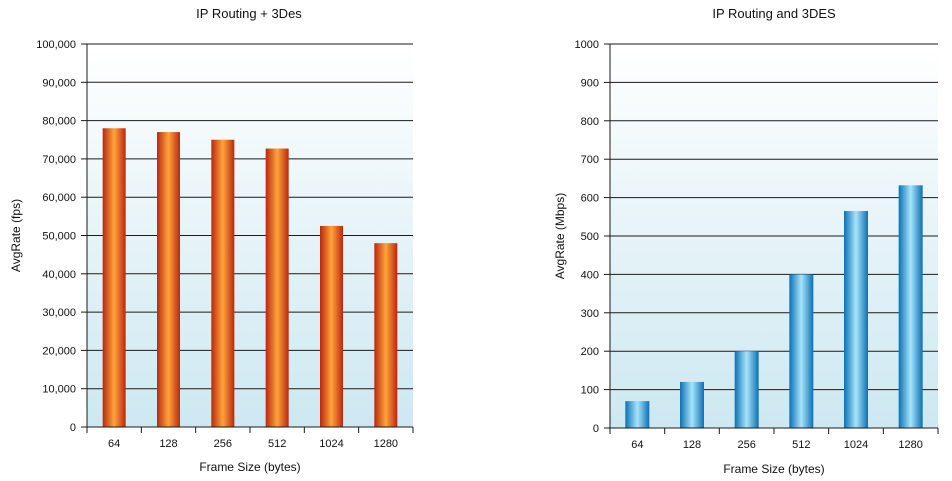 The image size is (952, 481). Describe the element at coordinates (277, 444) in the screenshot. I see `left-x-tick-label: 512` at that location.